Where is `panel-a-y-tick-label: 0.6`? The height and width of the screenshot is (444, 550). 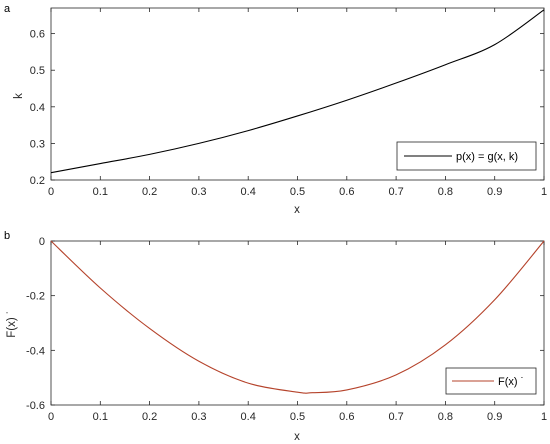
panel-a-y-tick-label: 0.6 is located at coordinates (37, 35).